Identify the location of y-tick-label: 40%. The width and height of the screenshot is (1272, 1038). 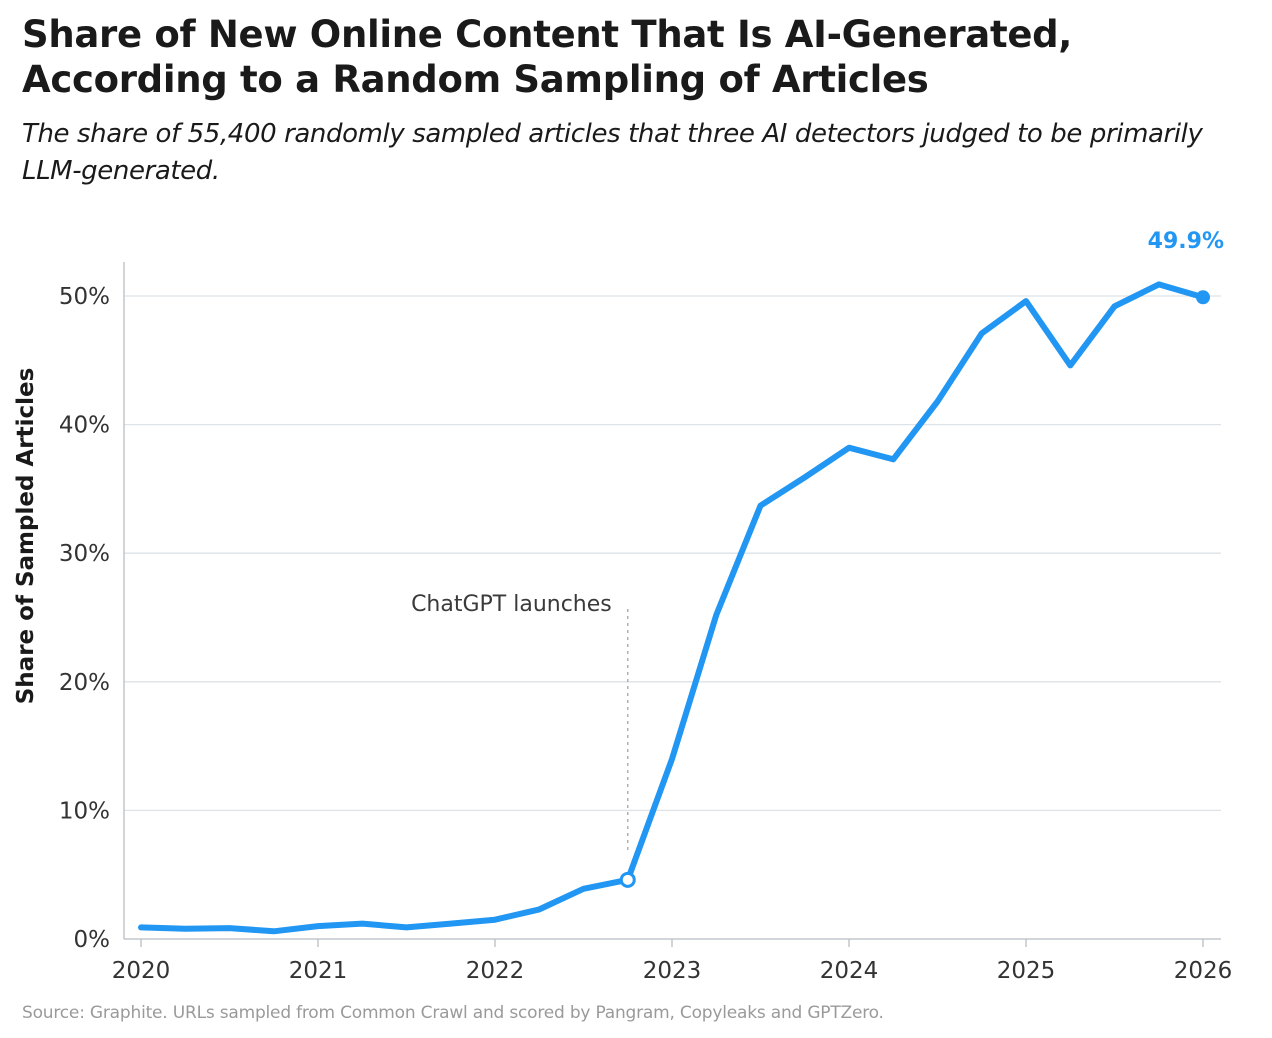
(84, 426).